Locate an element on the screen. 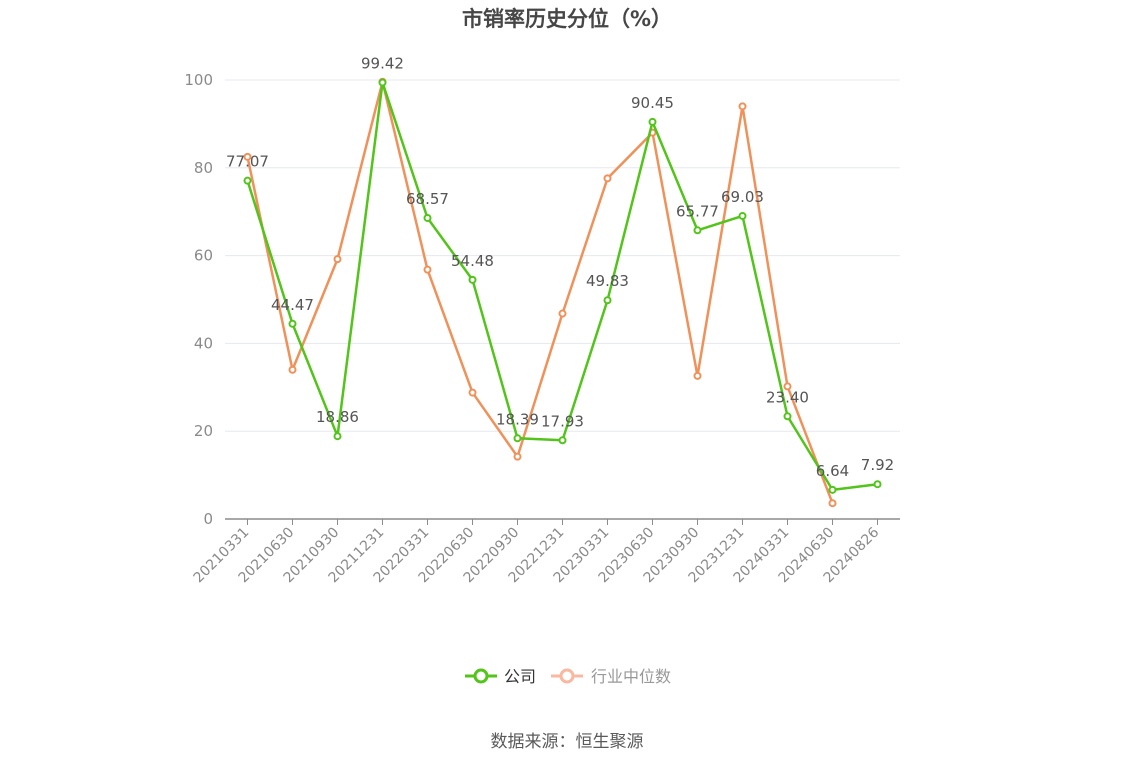 The width and height of the screenshot is (1134, 766). y-tick-label: 80 is located at coordinates (203, 168).